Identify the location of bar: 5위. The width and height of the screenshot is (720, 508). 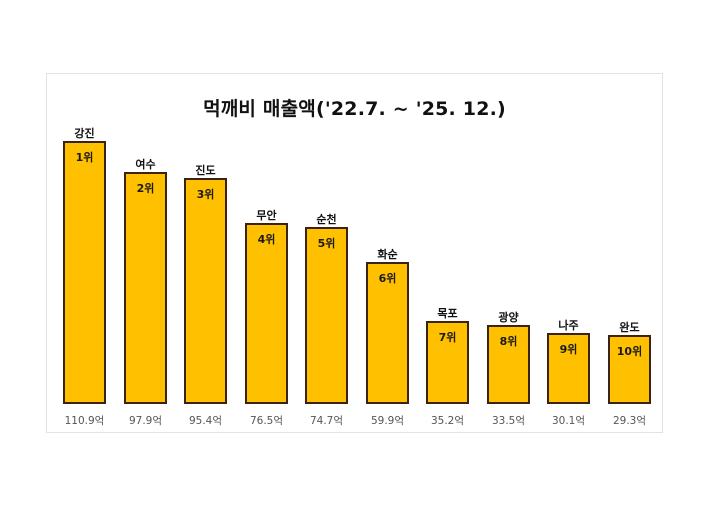
(326, 315).